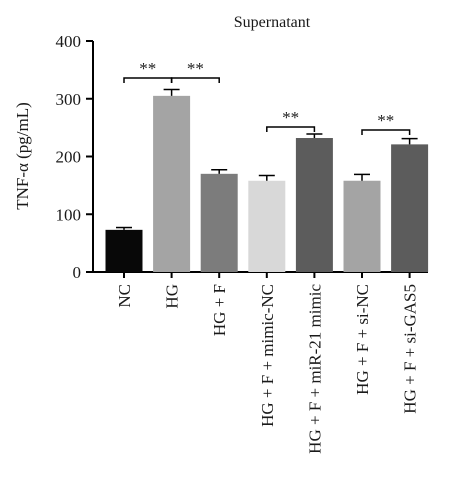 This screenshot has width=455, height=500. I want to click on y-tick-label: 300, so click(69, 99).